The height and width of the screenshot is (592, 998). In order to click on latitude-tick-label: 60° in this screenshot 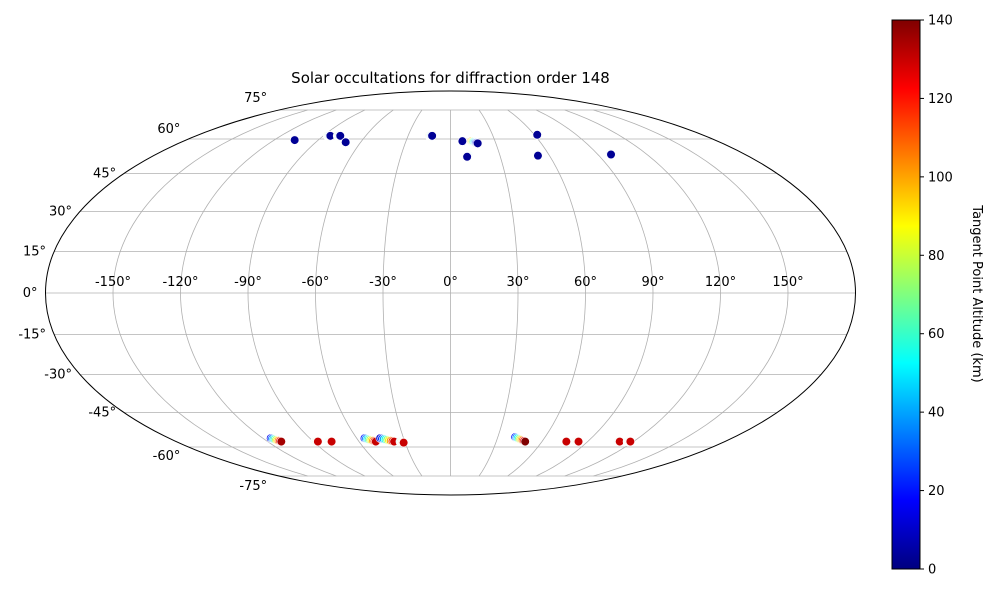, I will do `click(168, 129)`.